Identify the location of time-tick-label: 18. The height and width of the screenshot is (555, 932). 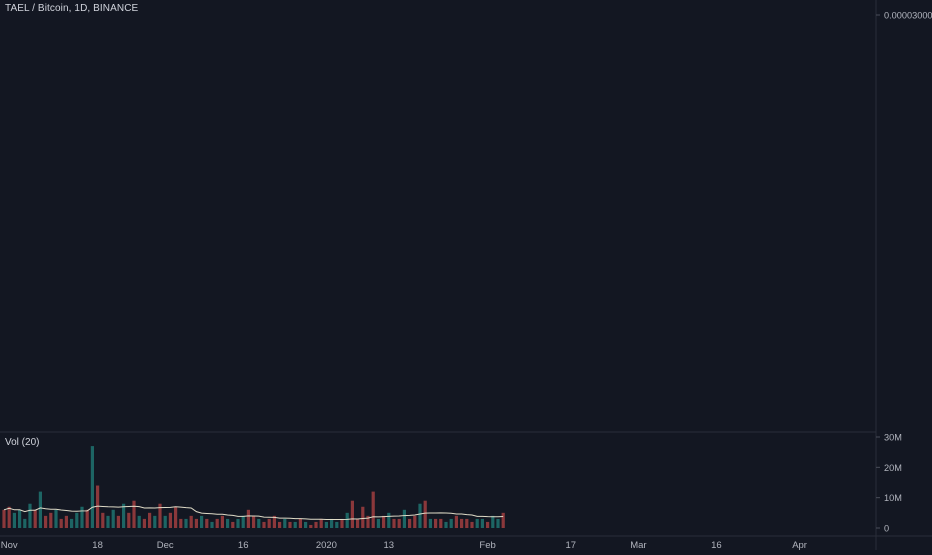
(97, 545).